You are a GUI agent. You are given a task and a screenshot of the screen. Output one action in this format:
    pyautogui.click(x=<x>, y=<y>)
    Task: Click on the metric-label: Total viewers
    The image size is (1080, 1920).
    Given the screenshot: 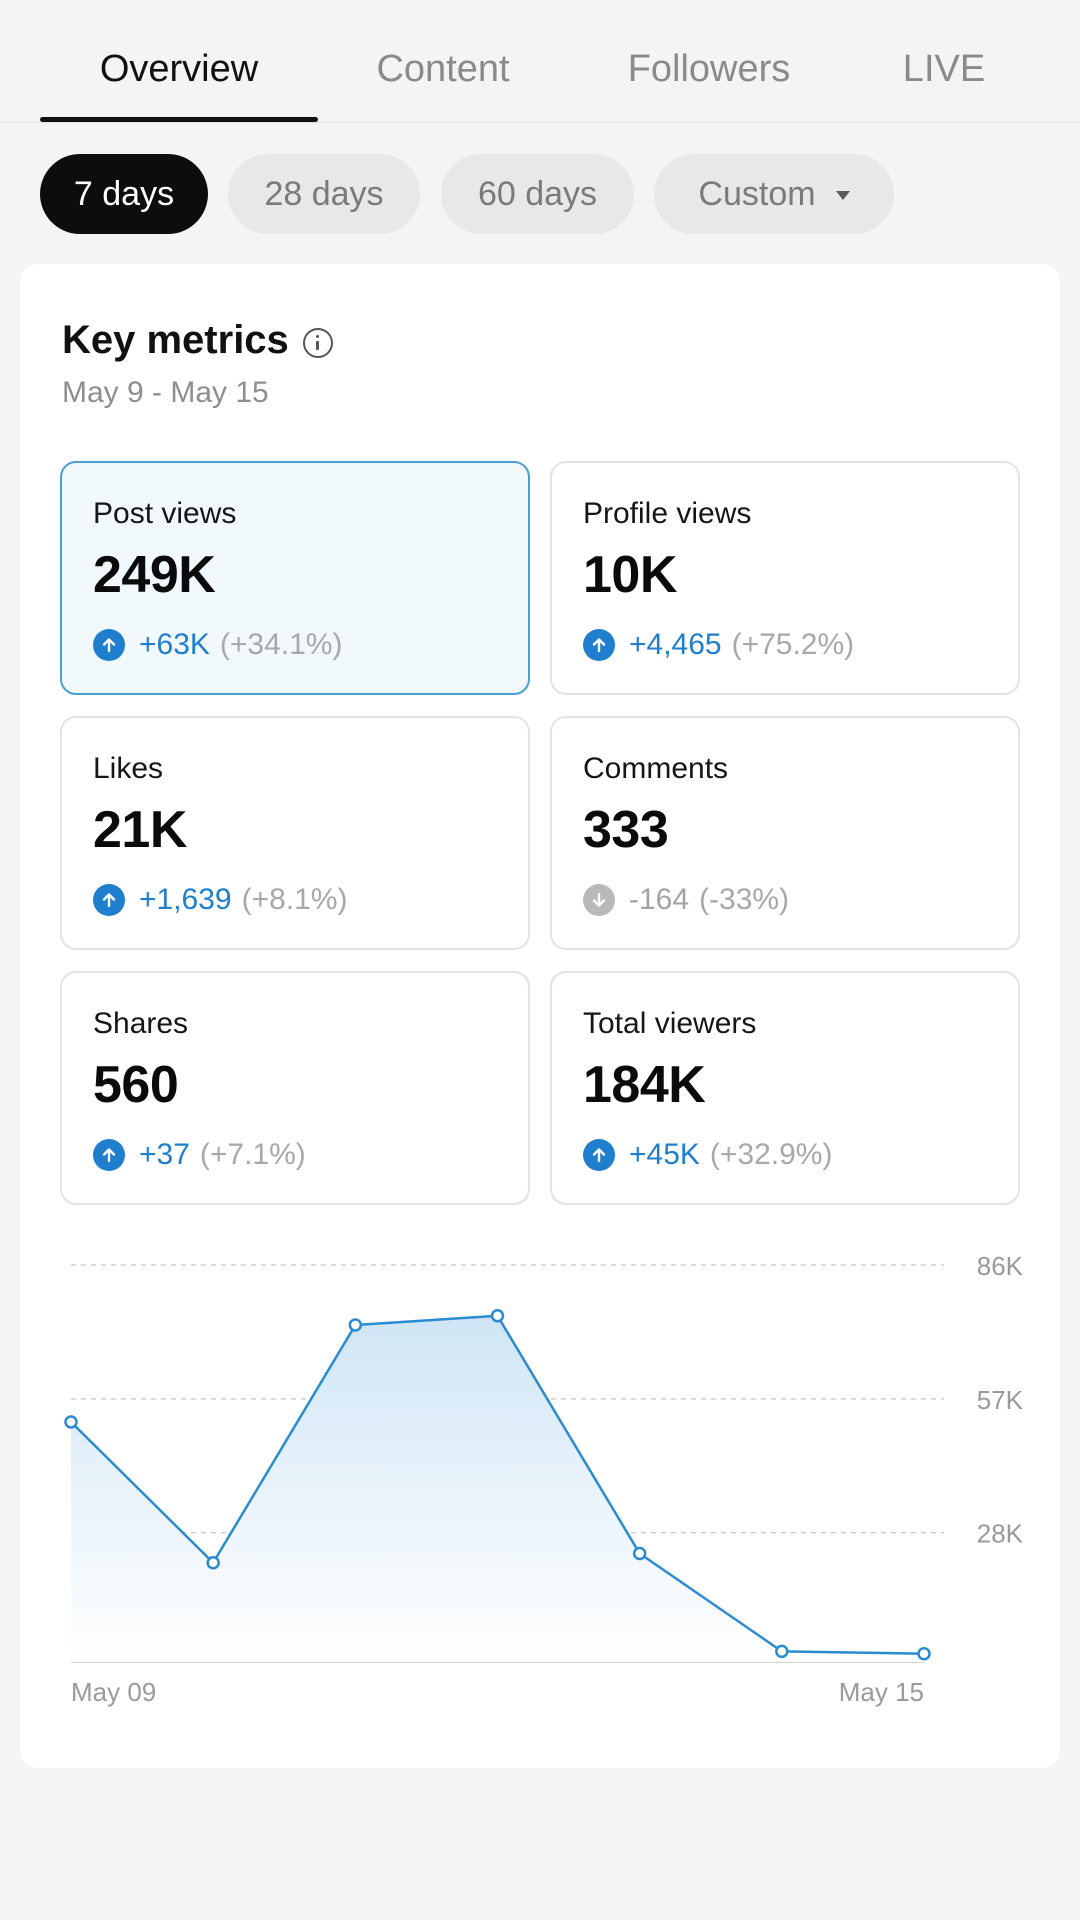 What is the action you would take?
    pyautogui.click(x=670, y=1023)
    